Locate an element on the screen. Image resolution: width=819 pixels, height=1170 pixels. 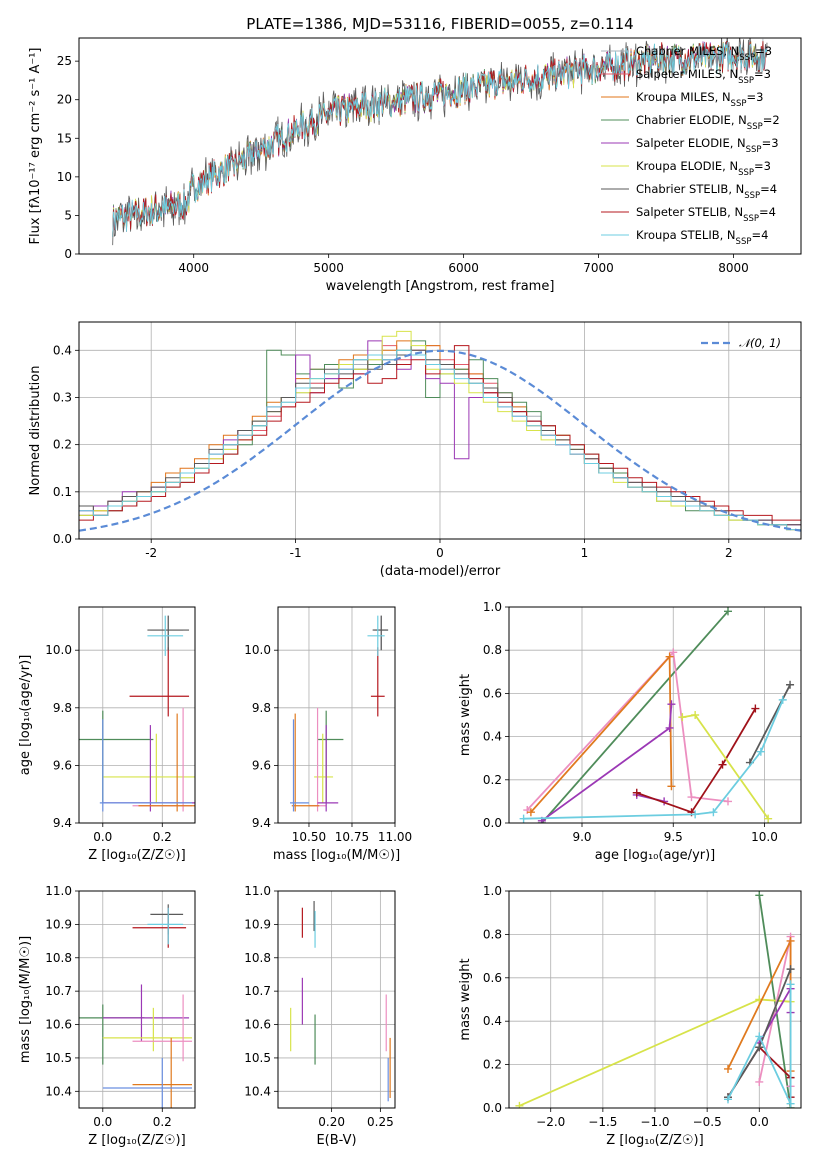
y-tick-label: 0.2 is located at coordinates (492, 1065).